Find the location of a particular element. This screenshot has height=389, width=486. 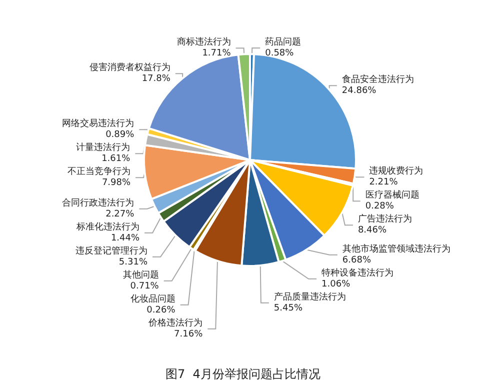

slice-label: 商标违法行为 is located at coordinates (203, 42).